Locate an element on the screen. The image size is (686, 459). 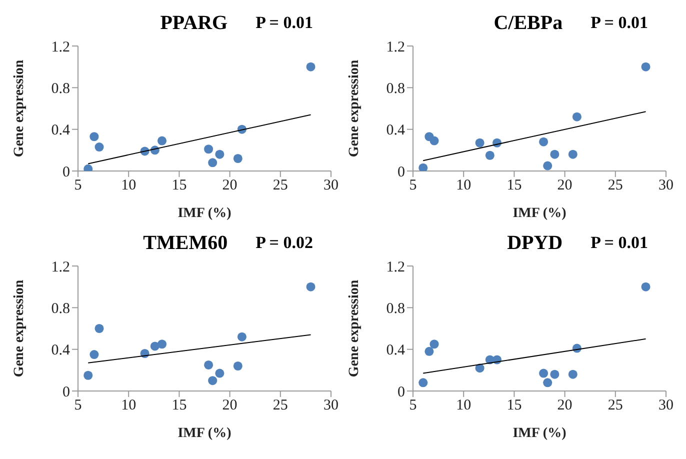
chart-title: PPARG is located at coordinates (194, 23).